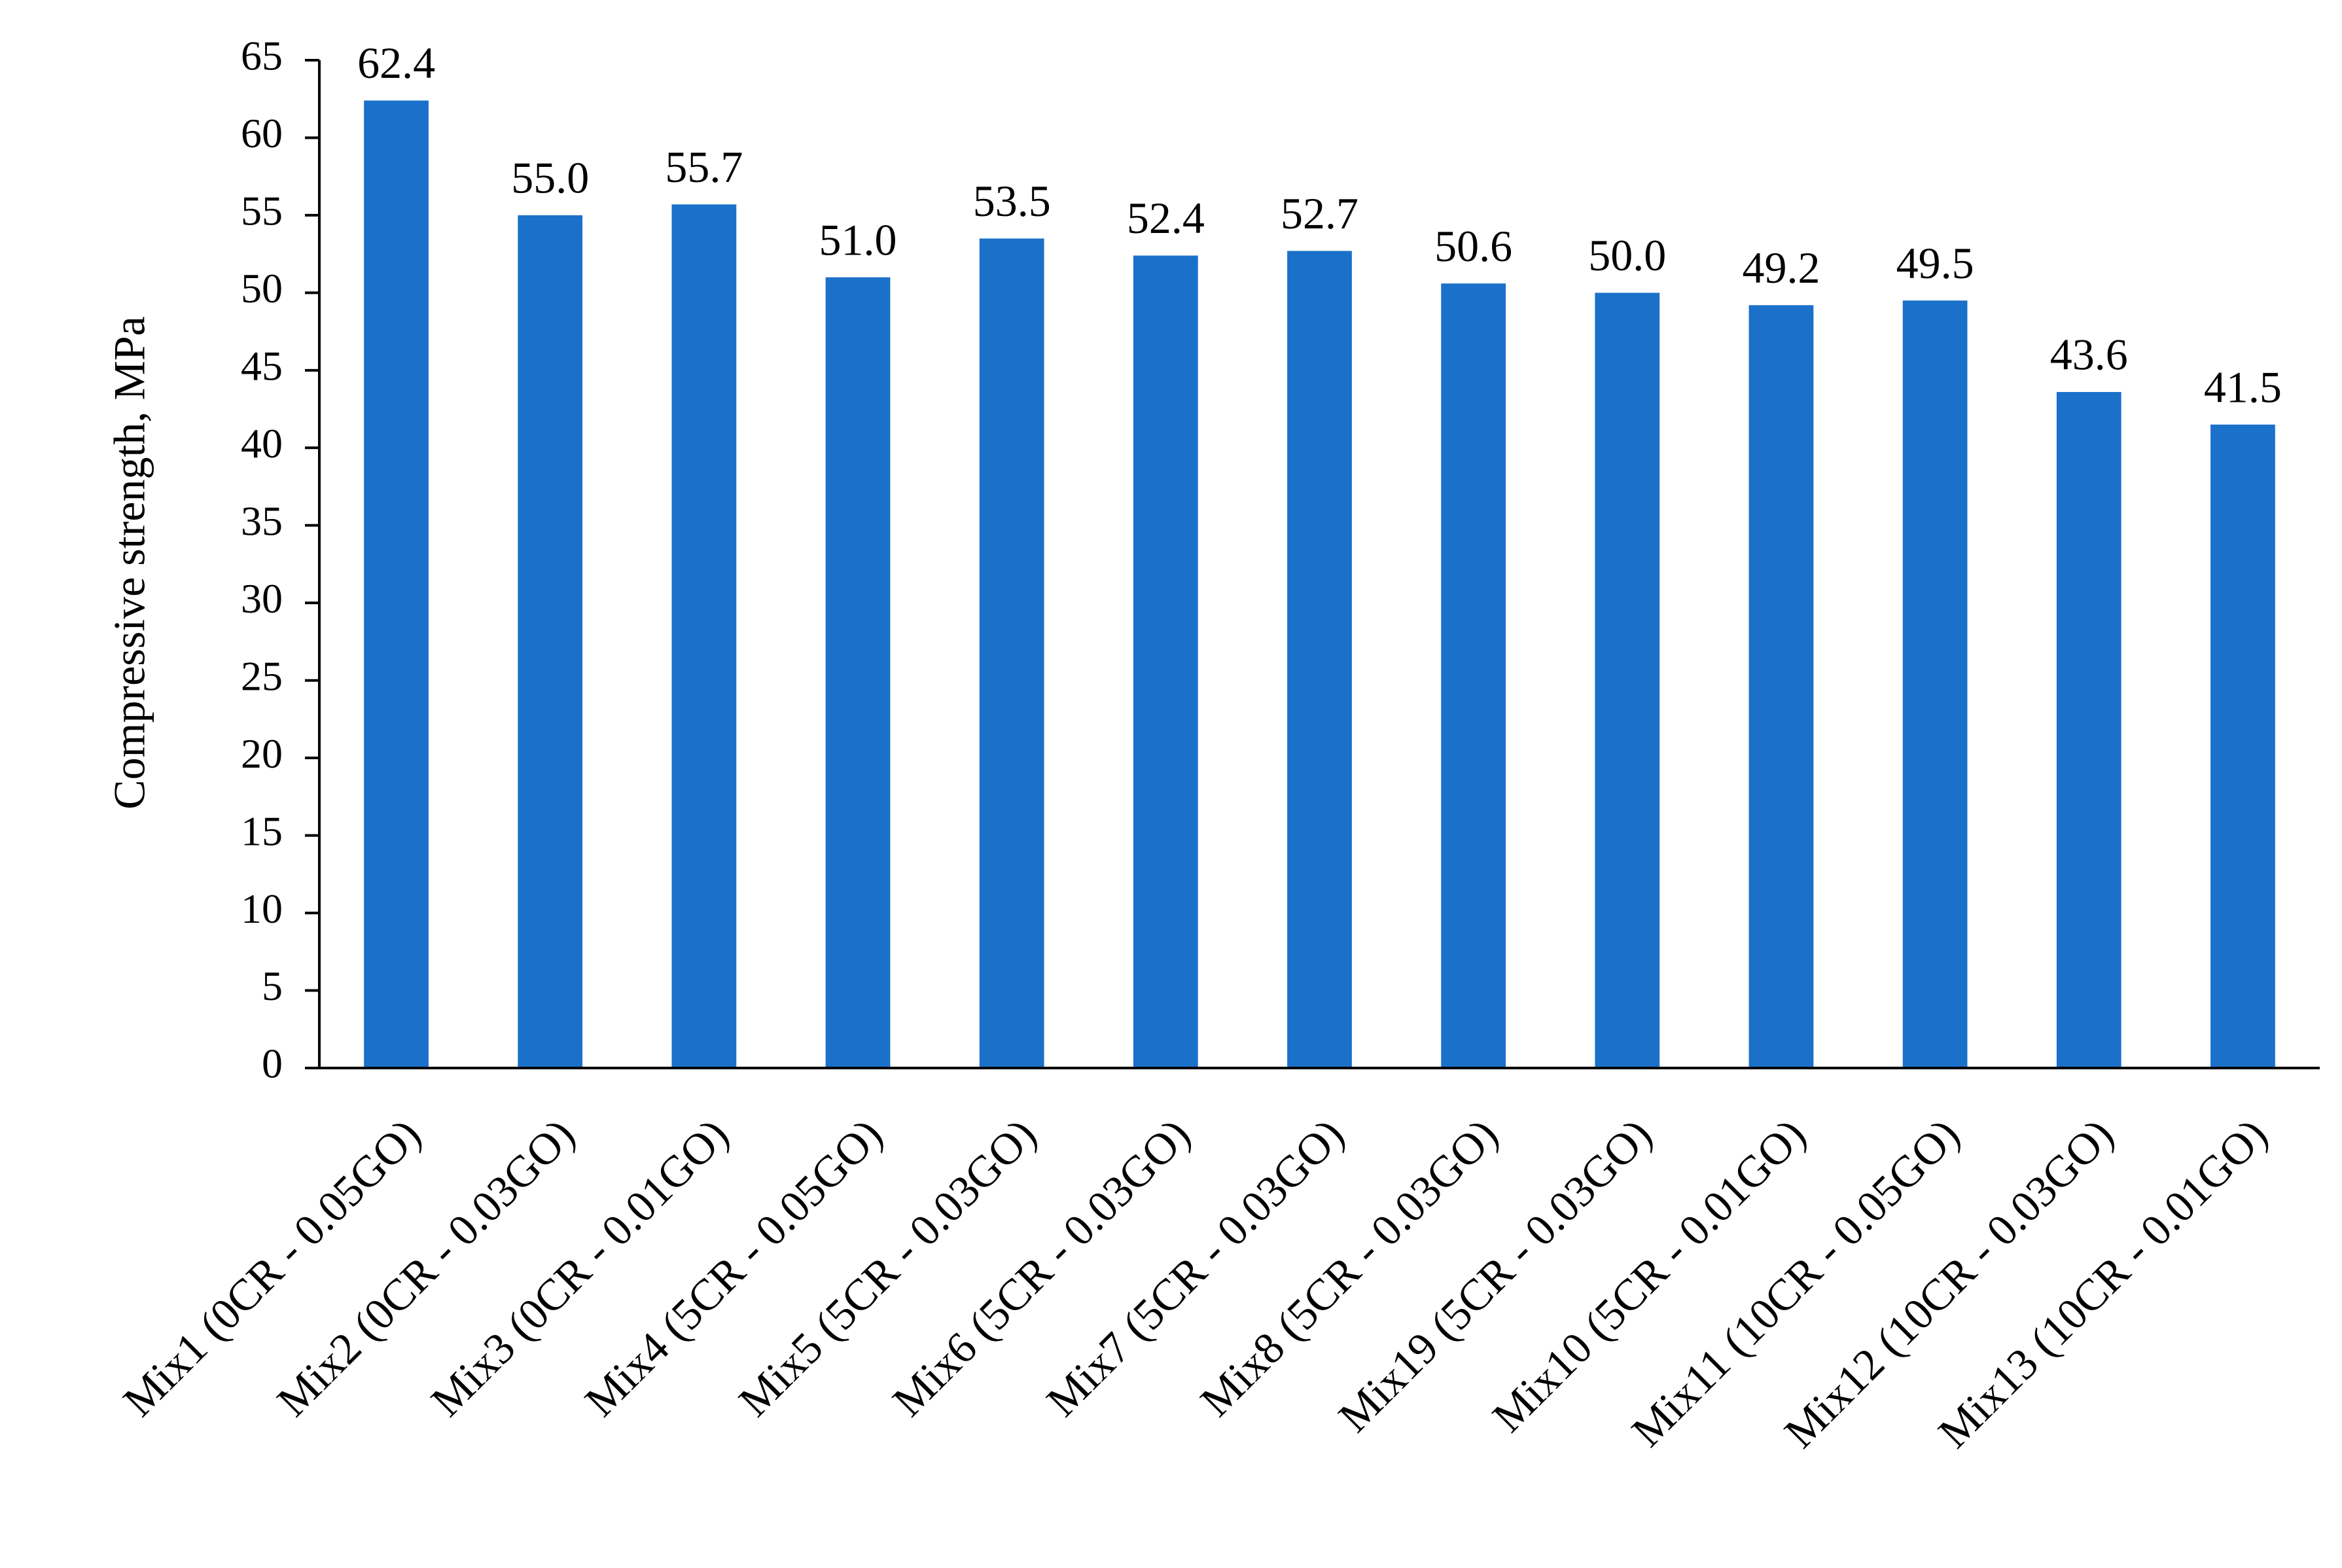 The width and height of the screenshot is (2342, 1568). Describe the element at coordinates (1012, 201) in the screenshot. I see `value-label: 53.5` at that location.